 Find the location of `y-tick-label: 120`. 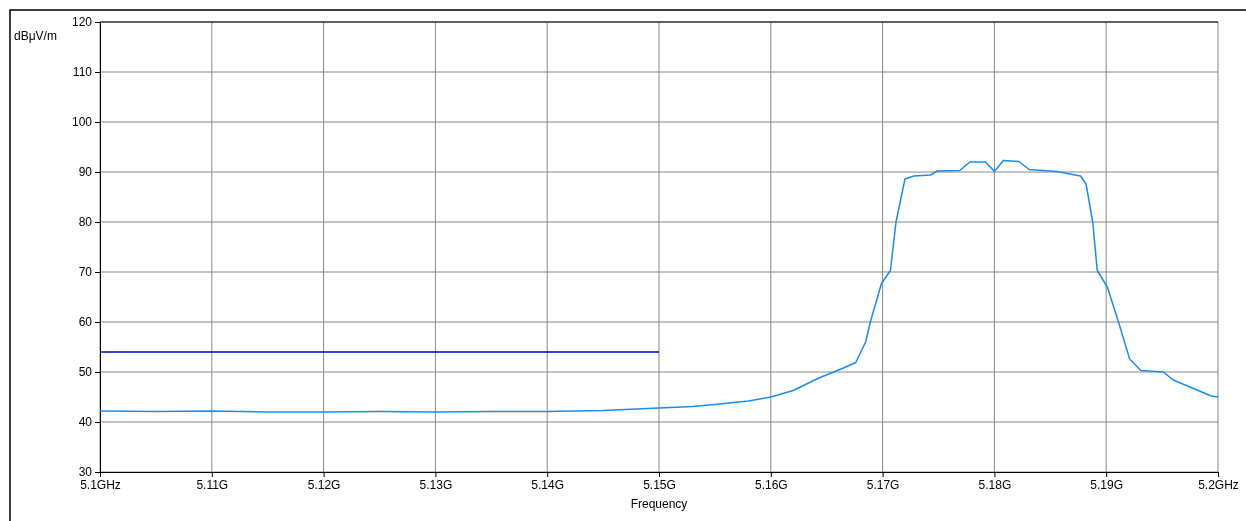

y-tick-label: 120 is located at coordinates (82, 22).